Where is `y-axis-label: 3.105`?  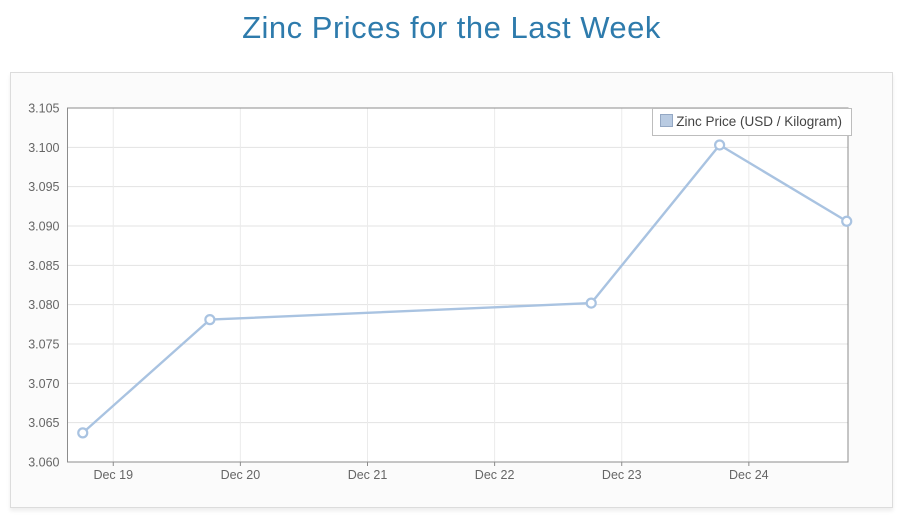
y-axis-label: 3.105 is located at coordinates (43, 109).